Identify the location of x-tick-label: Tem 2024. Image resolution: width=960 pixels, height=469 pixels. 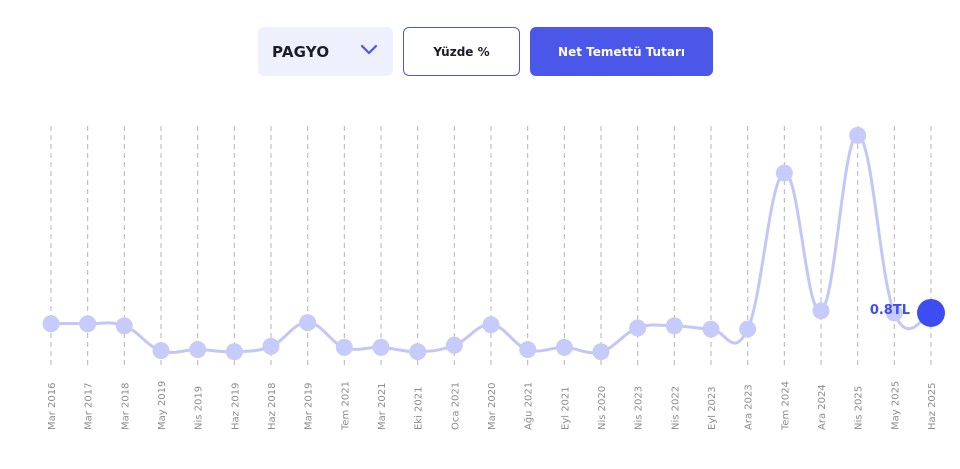
(785, 406).